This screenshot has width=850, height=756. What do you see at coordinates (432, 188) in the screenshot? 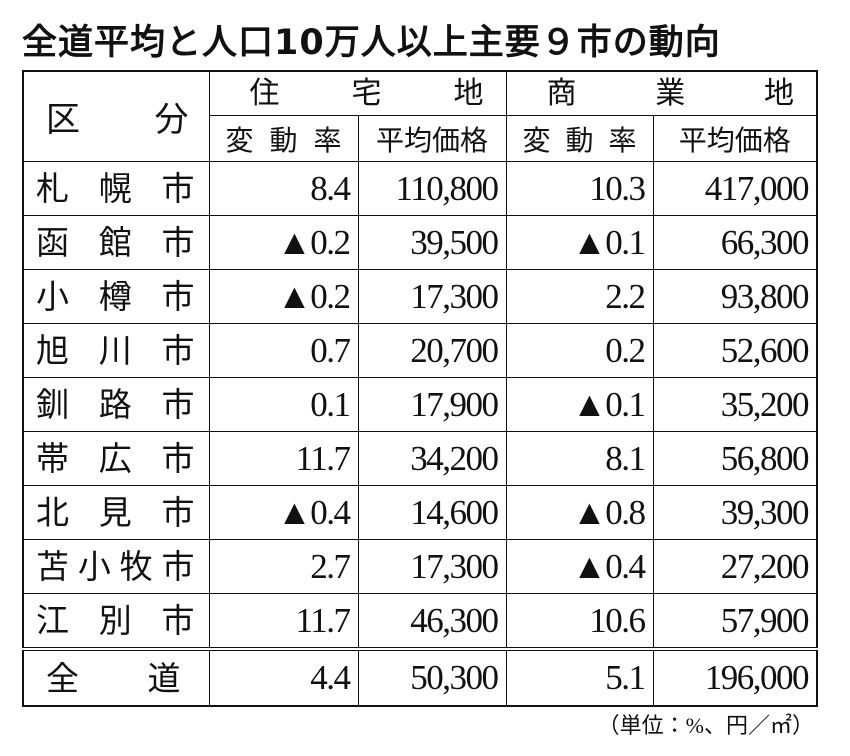
I see `value-cell: 110,800` at bounding box center [432, 188].